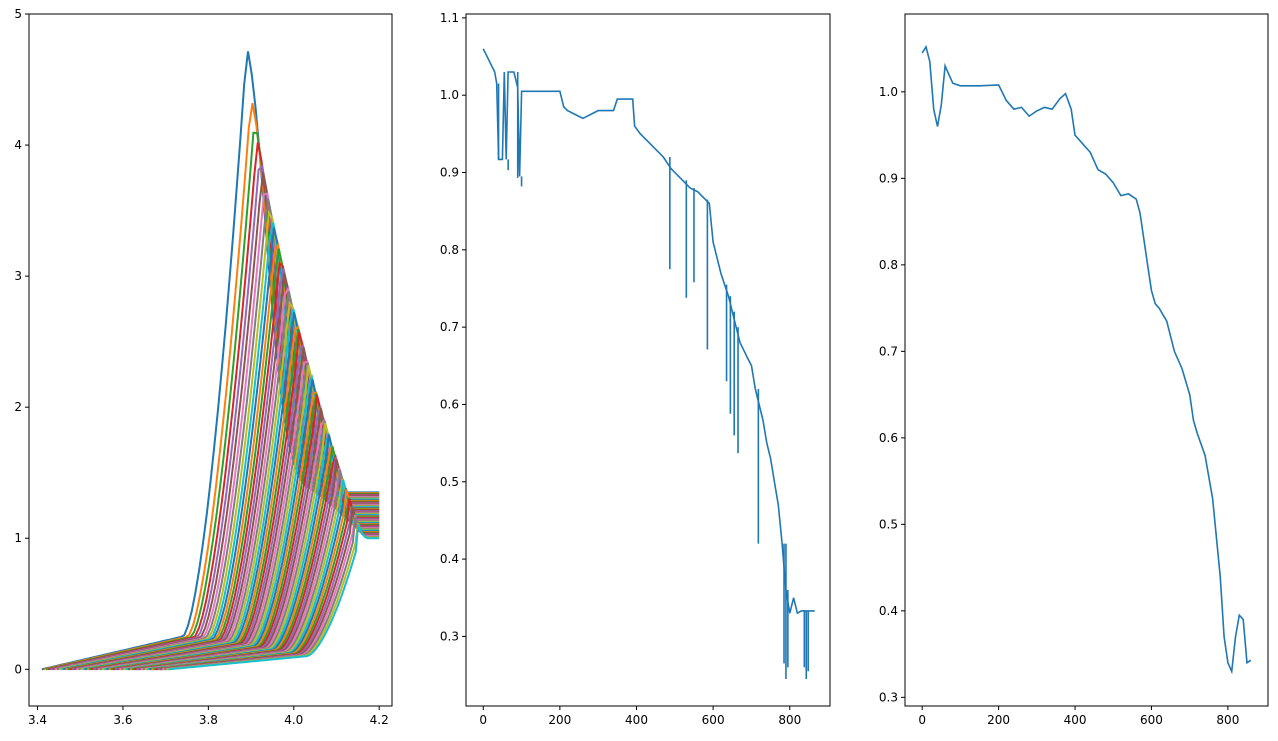  What do you see at coordinates (449, 18) in the screenshot?
I see `y-tick-label: 1.1` at bounding box center [449, 18].